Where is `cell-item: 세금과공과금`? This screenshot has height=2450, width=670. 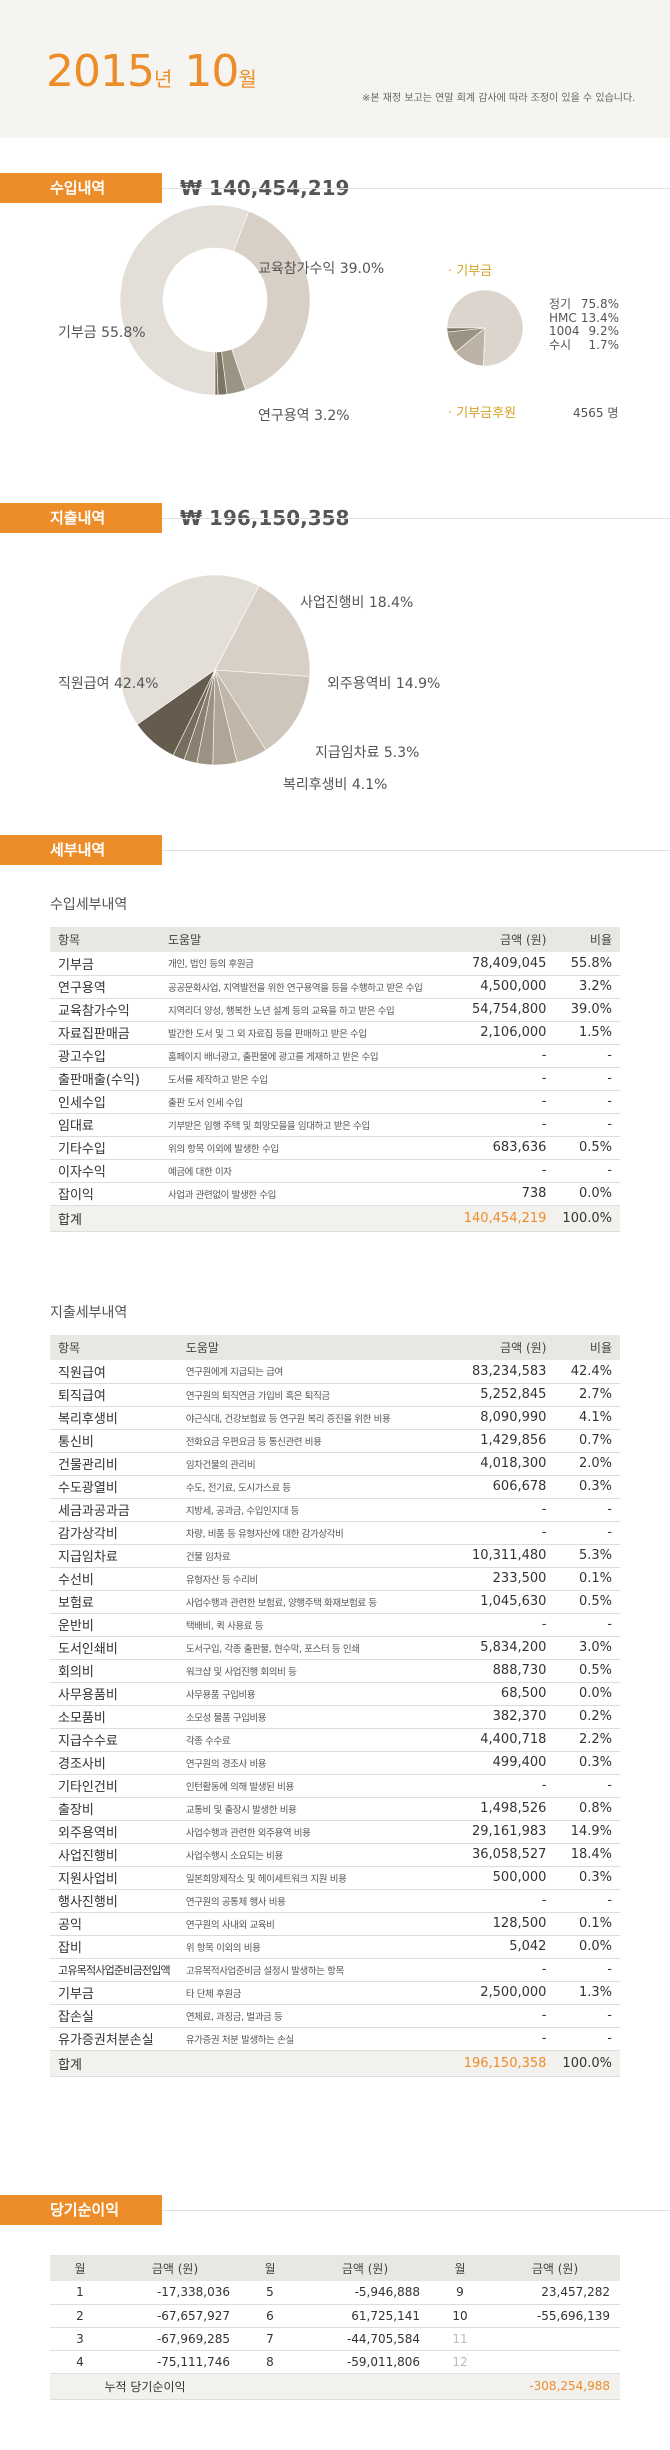 cell-item: 세금과공과금 is located at coordinates (114, 1510).